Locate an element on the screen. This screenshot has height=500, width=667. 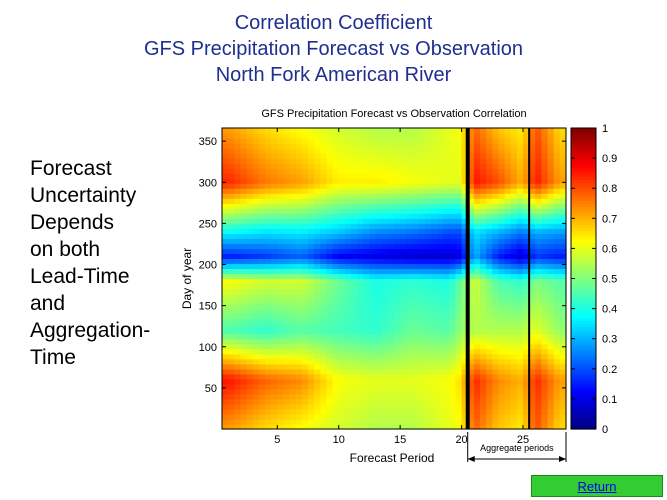
return-link: Return is located at coordinates (597, 486).